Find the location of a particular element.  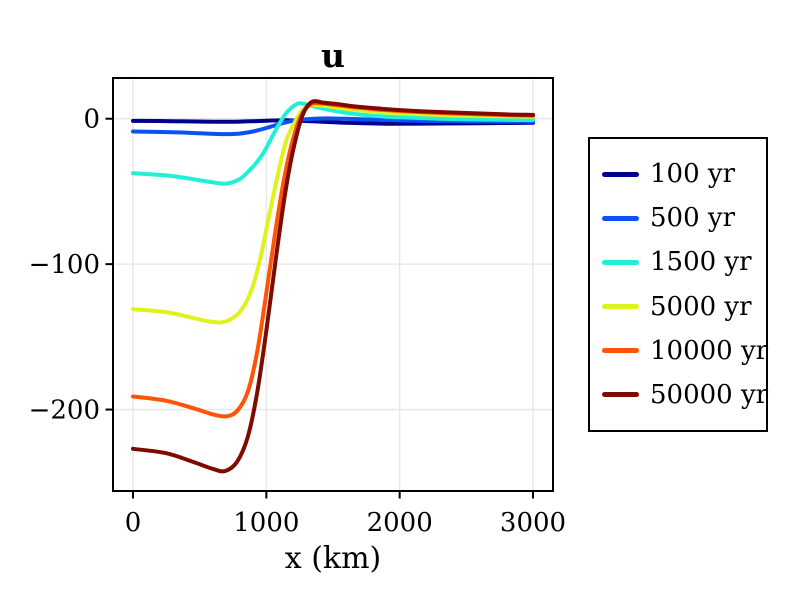

y-tick-label: −200 is located at coordinates (64, 411).